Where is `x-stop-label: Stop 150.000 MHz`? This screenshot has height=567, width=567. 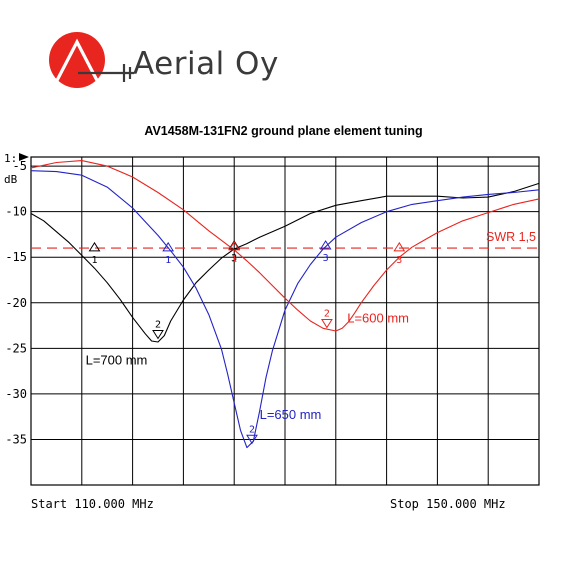 x-stop-label: Stop 150.000 MHz is located at coordinates (448, 504).